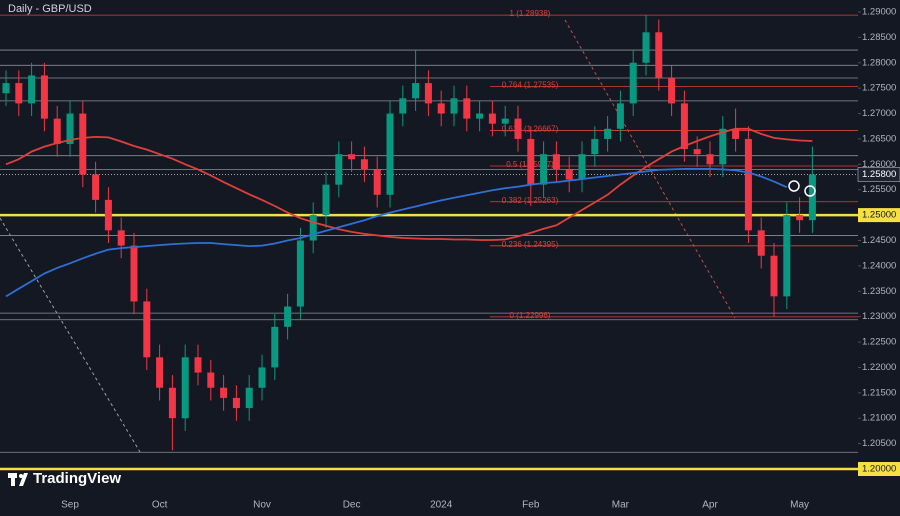 The width and height of the screenshot is (900, 516). What do you see at coordinates (879, 164) in the screenshot?
I see `y-tick-label: 1.26000` at bounding box center [879, 164].